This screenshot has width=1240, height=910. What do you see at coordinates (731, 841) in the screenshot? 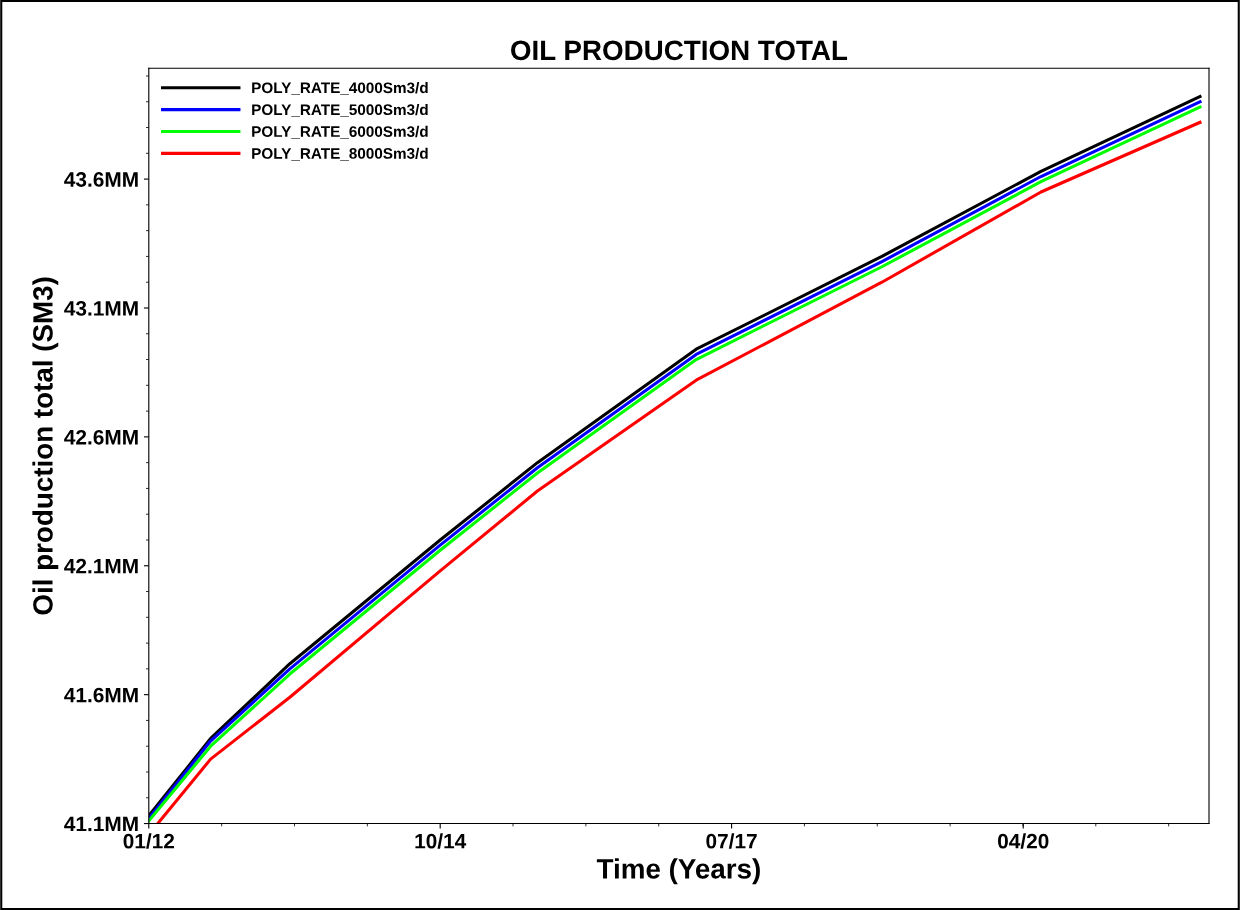
I see `x-tick-label: 07/17` at bounding box center [731, 841].